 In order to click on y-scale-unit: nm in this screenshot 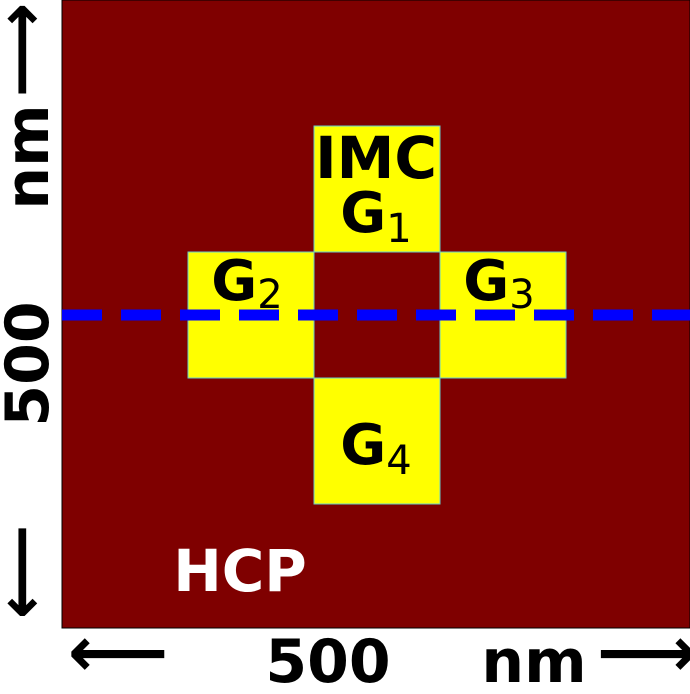, I will do `click(31, 156)`.